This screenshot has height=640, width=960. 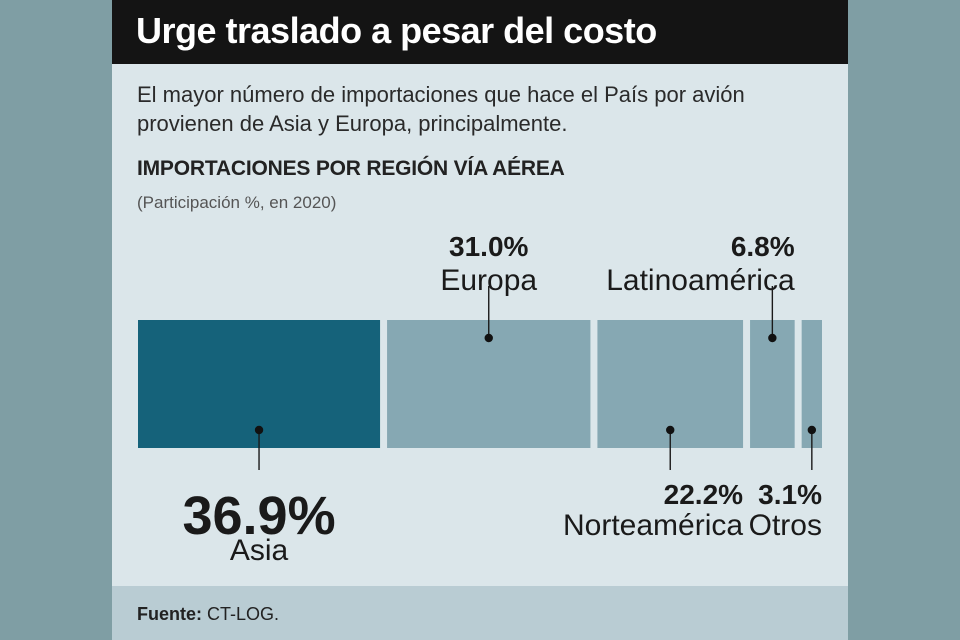 I want to click on marker-dot-asia, so click(x=259, y=430).